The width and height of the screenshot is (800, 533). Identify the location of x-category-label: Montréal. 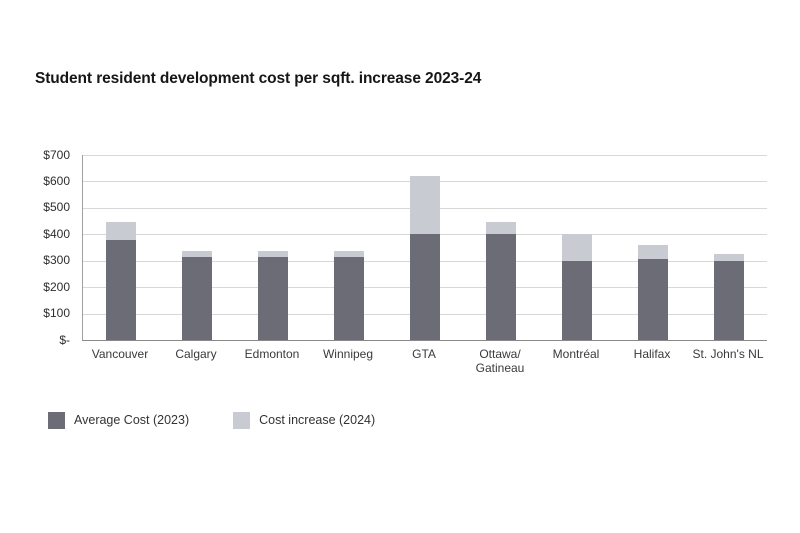
(576, 354).